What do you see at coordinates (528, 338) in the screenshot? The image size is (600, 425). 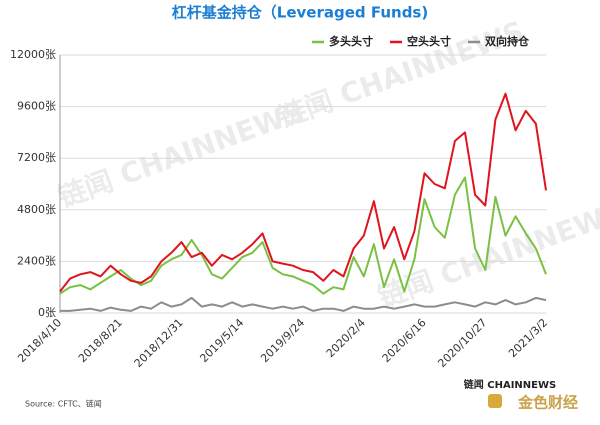 I see `x-tick-label: 2021/3/2` at bounding box center [528, 338].